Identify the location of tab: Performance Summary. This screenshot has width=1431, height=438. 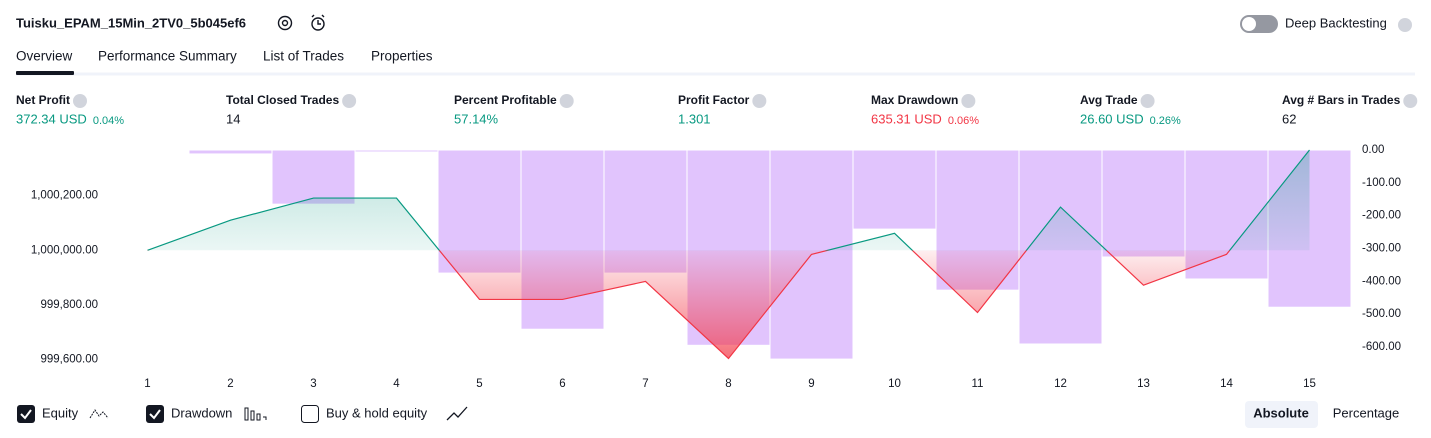
(167, 56).